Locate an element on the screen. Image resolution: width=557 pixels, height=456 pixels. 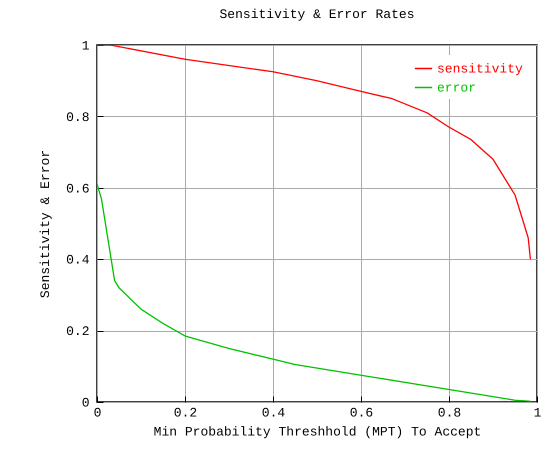
x-axis-title: Min Probability Threshhold (MPT) To Accept is located at coordinates (318, 432).